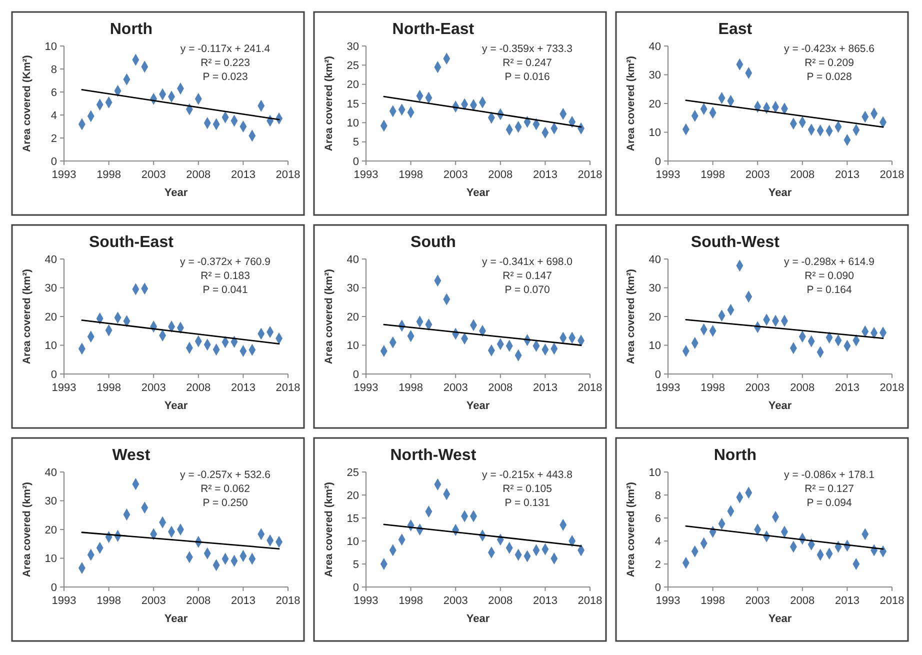 The image size is (922, 655). Describe the element at coordinates (352, 472) in the screenshot. I see `y-tick-label: 25` at that location.